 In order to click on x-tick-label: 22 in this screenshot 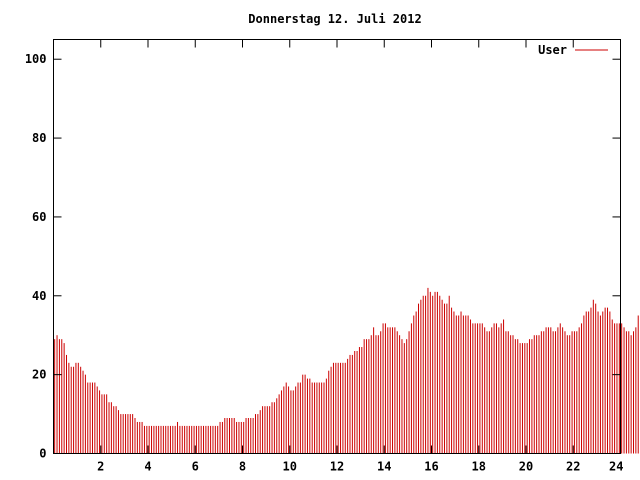, I will do `click(573, 467)`.